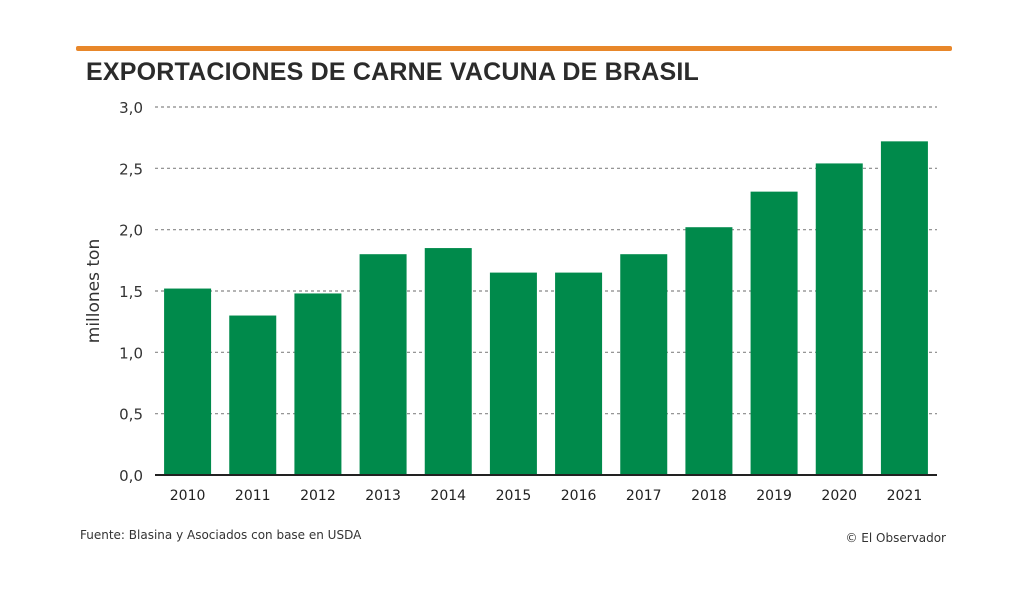  I want to click on accent-bar, so click(514, 48).